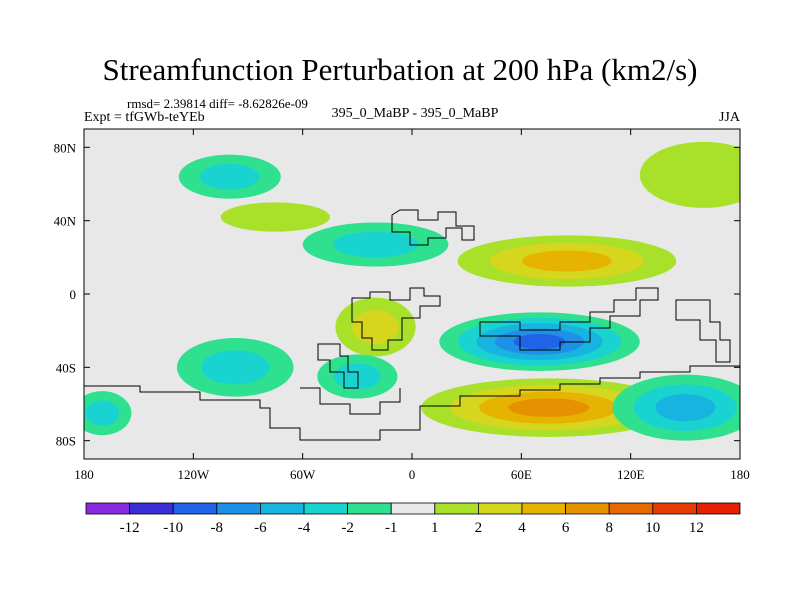 This screenshot has width=800, height=600. I want to click on coastline-asia, so click(569, 319).